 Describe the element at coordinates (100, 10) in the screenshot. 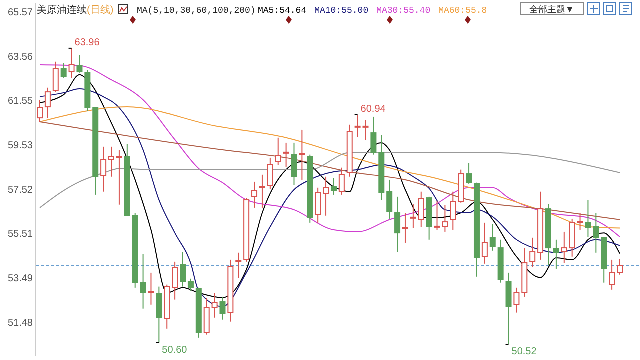

I see `chart-subtitle: (日线)` at that location.